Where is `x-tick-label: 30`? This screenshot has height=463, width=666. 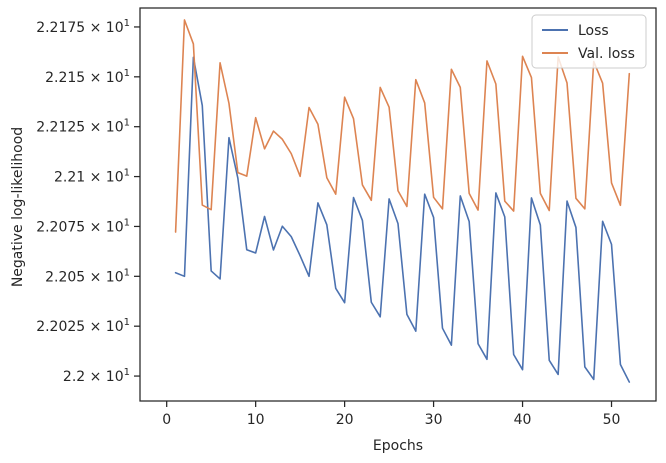 x-tick-label: 30 is located at coordinates (434, 420).